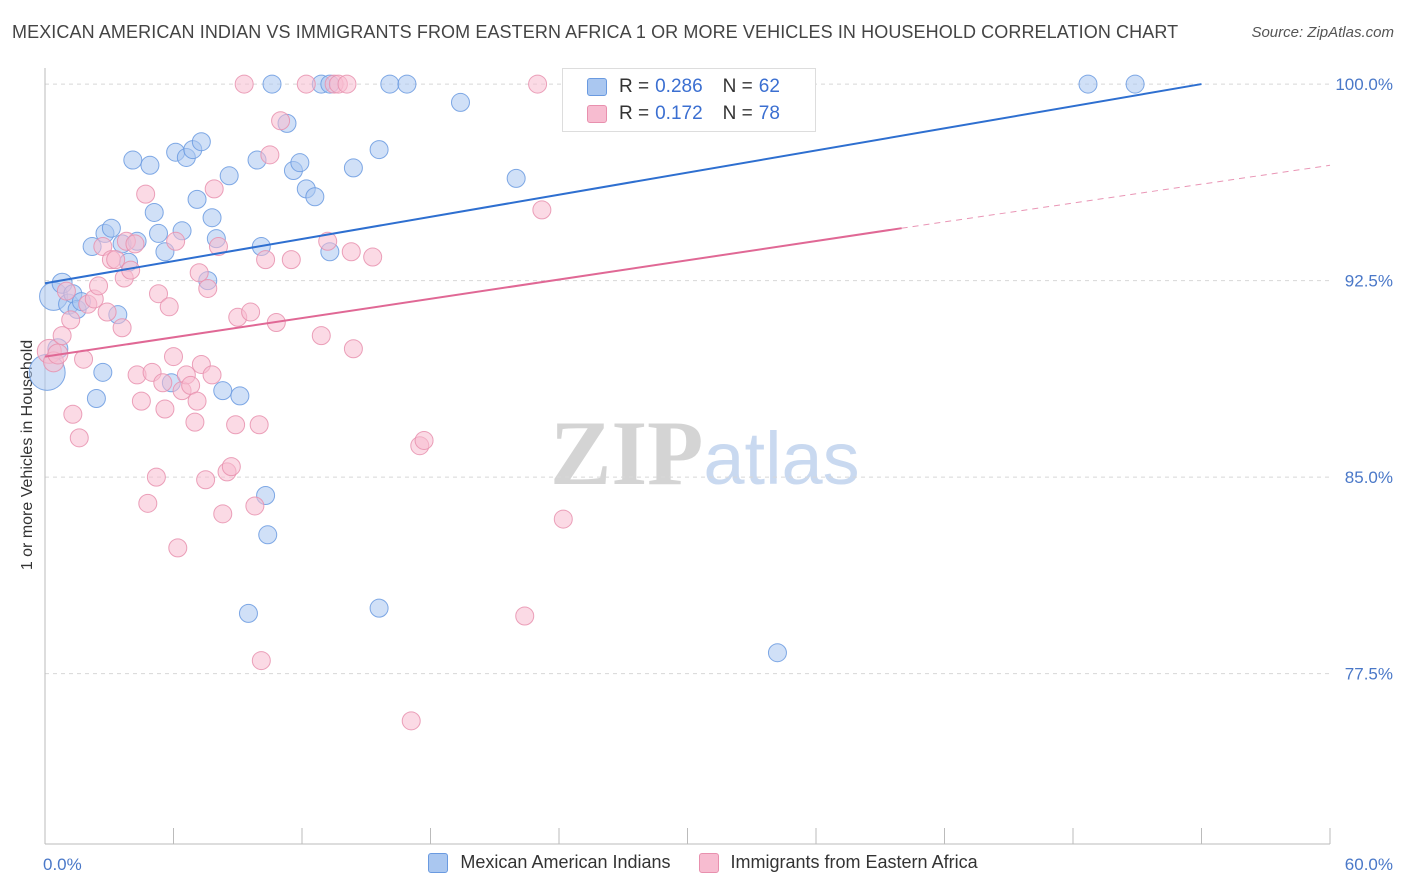  Describe the element at coordinates (473, 292) in the screenshot. I see `trend-line-pink` at that location.